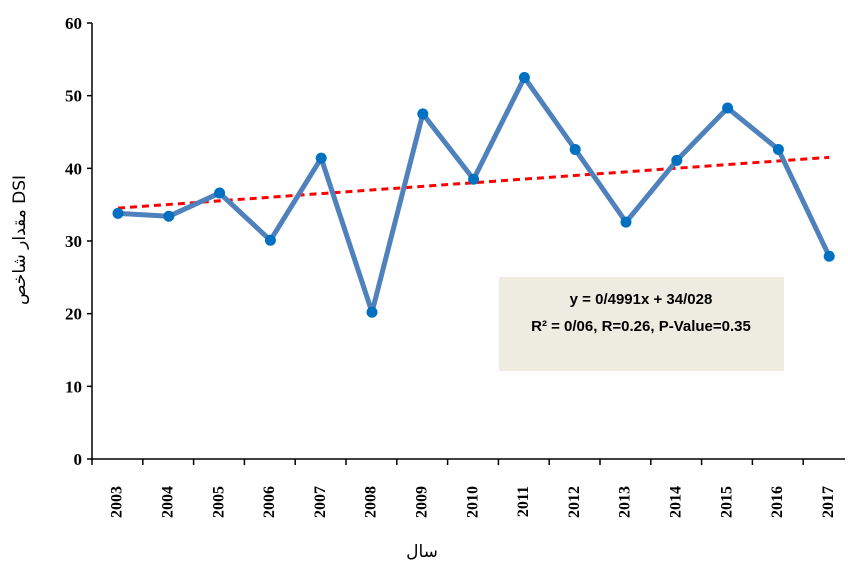 The width and height of the screenshot is (848, 569). What do you see at coordinates (269, 502) in the screenshot?
I see `x-tick-label: 2006` at bounding box center [269, 502].